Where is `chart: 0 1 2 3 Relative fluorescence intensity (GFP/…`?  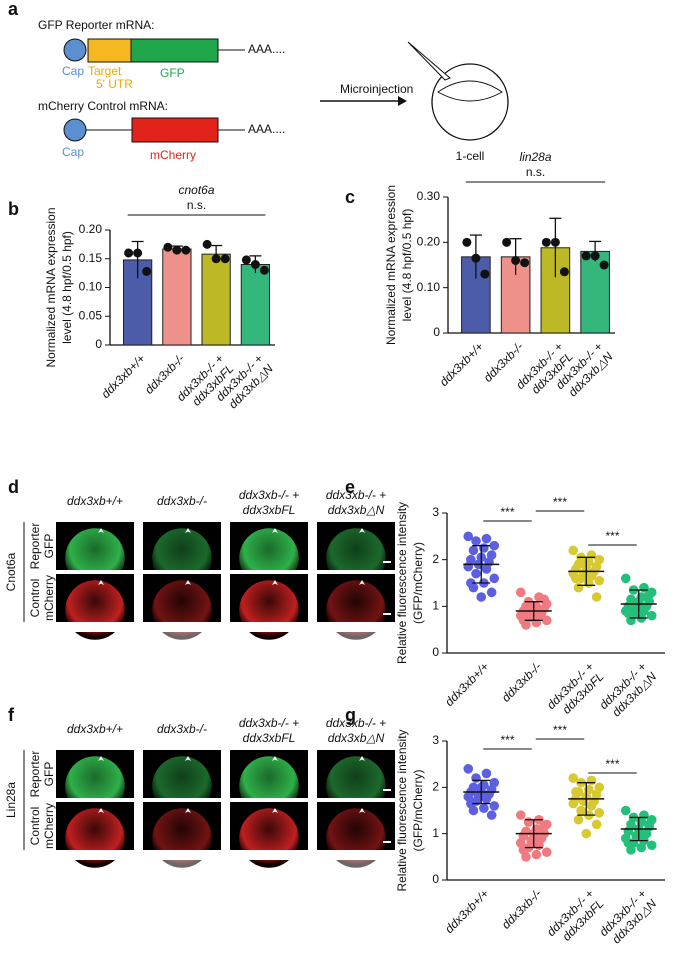 chart: 0 1 2 3 Relative fluorescence intensity (GFP/… is located at coordinates (530, 607).